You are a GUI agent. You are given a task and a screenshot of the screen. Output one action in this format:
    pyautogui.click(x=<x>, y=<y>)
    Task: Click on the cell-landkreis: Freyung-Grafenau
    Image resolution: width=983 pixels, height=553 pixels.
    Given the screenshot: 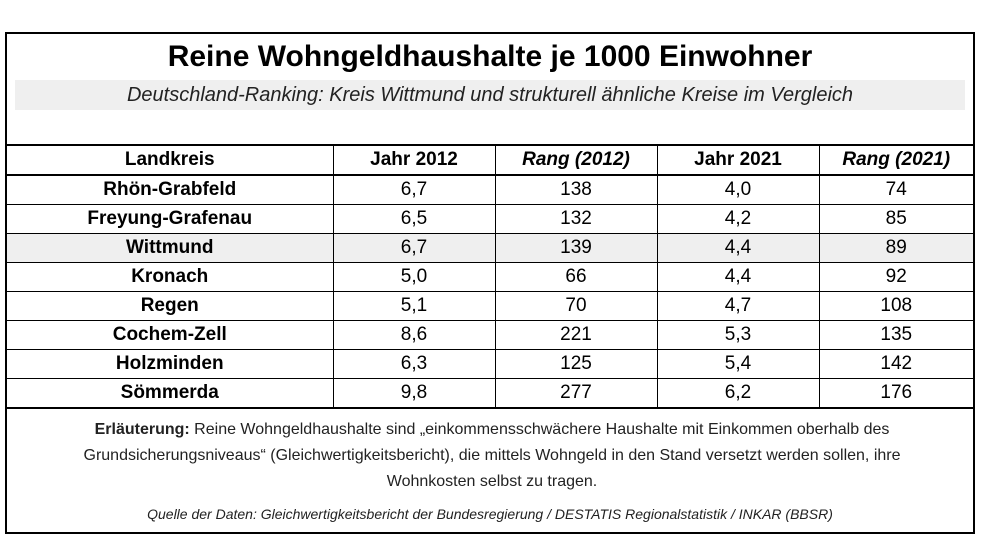 What is the action you would take?
    pyautogui.click(x=170, y=219)
    